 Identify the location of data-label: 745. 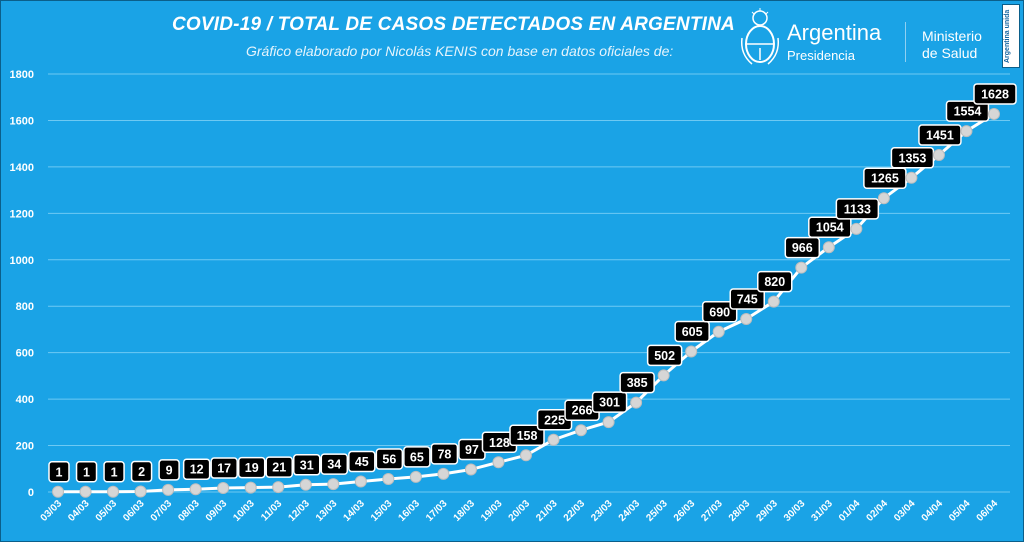
(747, 299).